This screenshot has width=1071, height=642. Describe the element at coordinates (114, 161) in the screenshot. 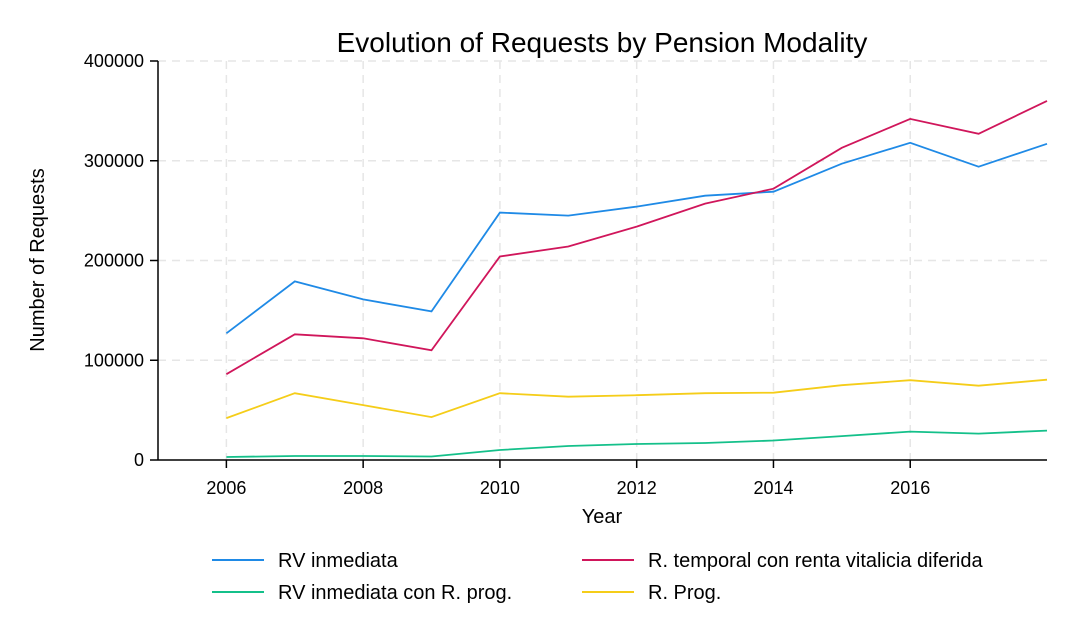

I see `y-tick-label: 300000` at that location.